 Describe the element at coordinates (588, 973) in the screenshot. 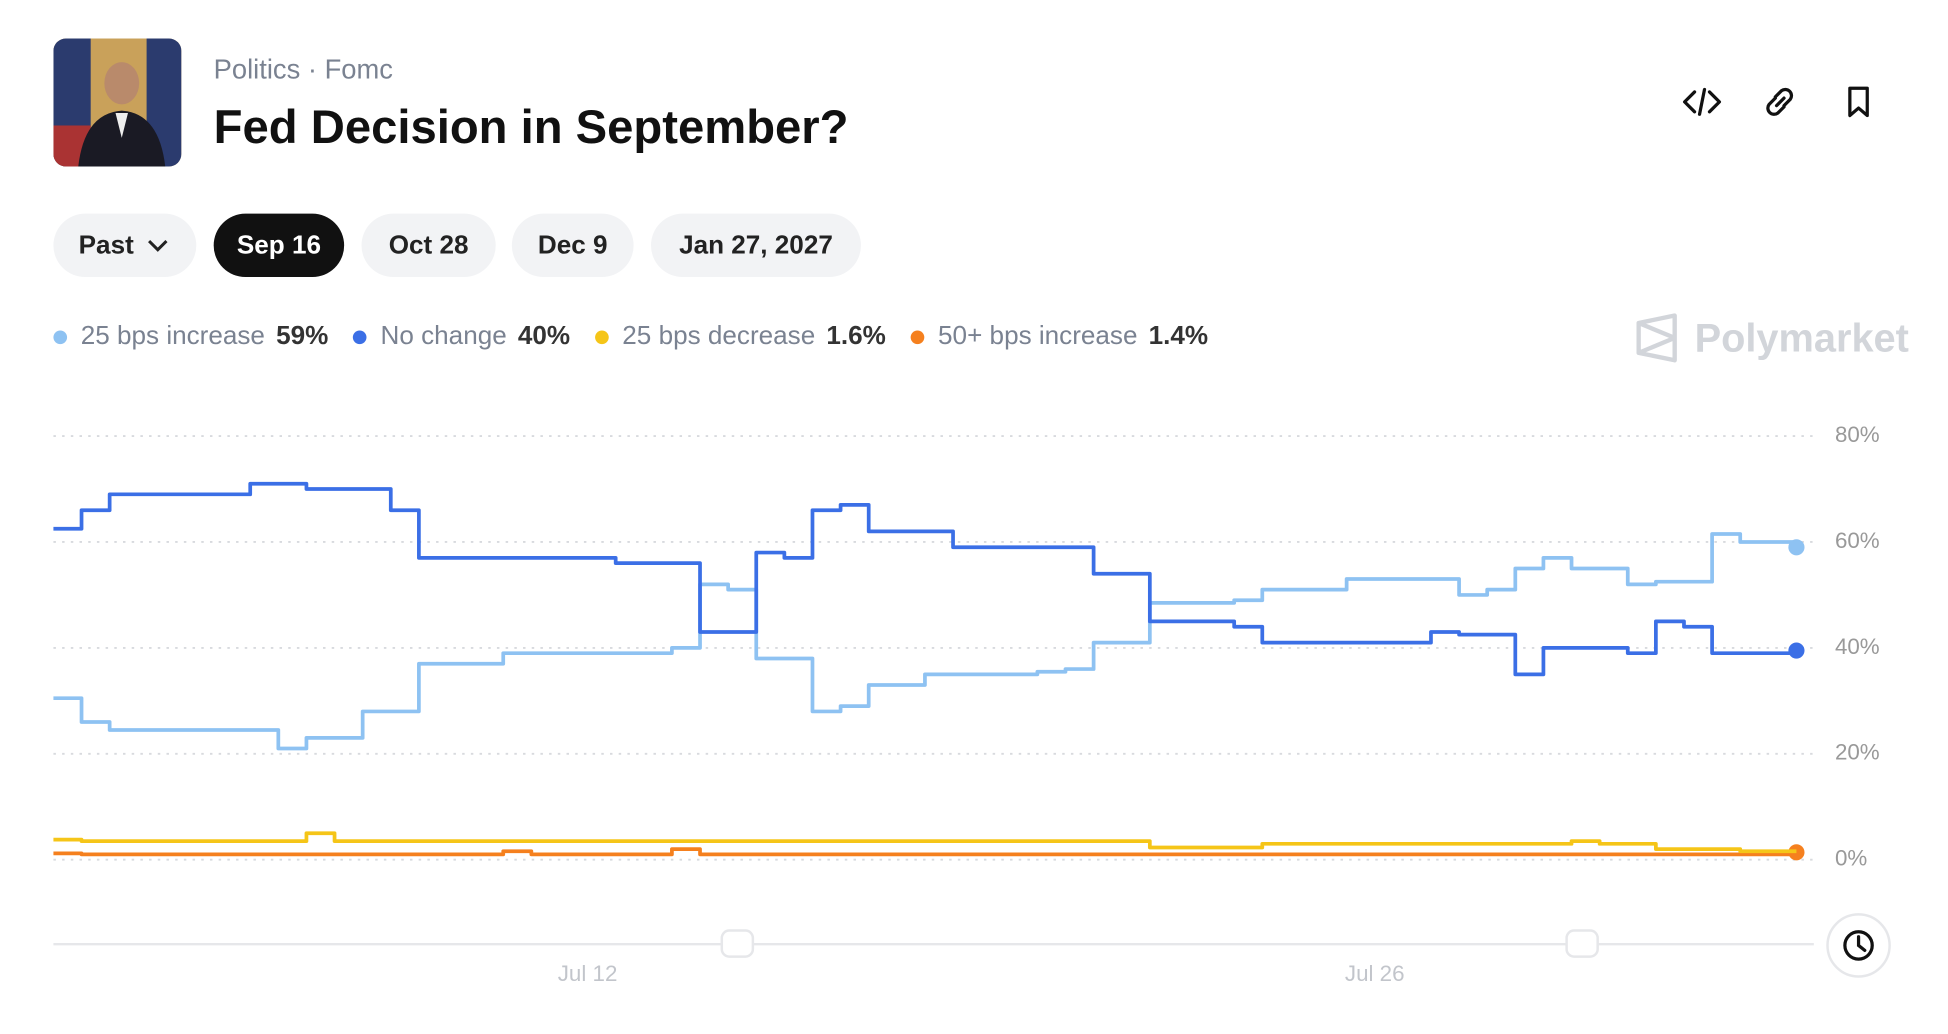

I see `x-tick-label: Jul 12` at that location.